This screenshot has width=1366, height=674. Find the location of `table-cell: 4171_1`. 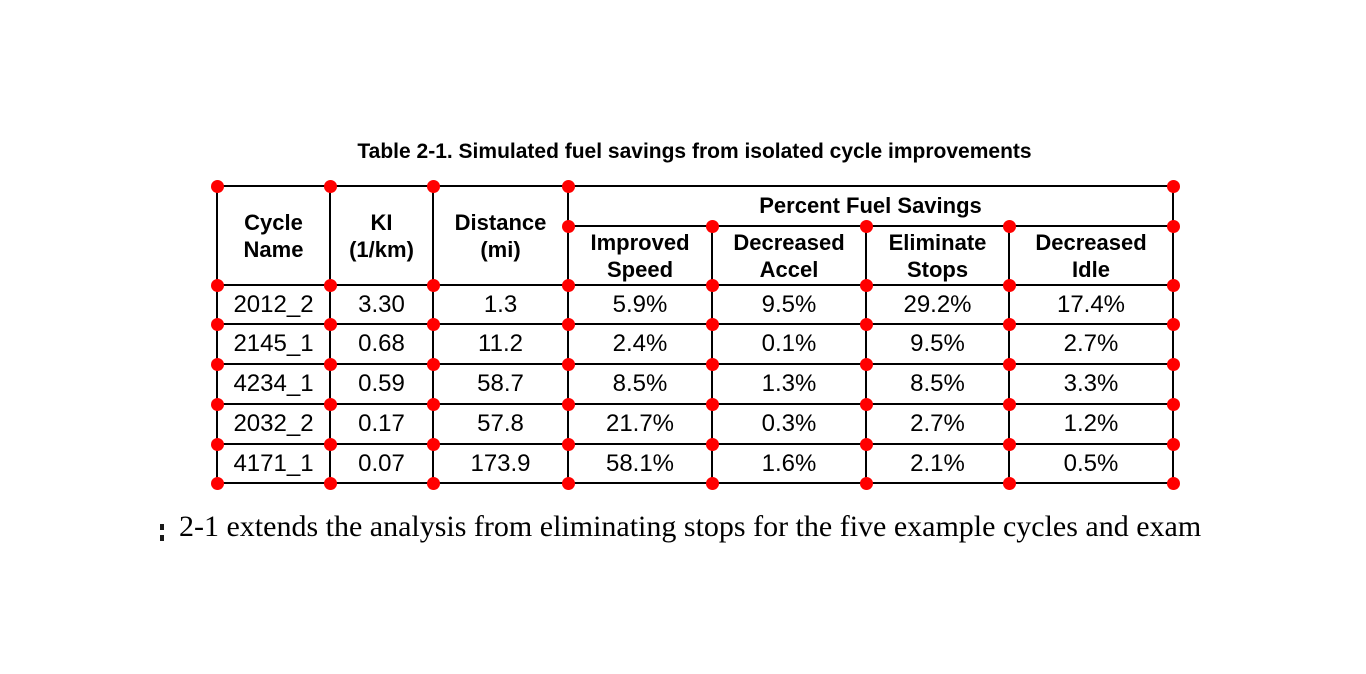

table-cell: 4171_1 is located at coordinates (273, 463).